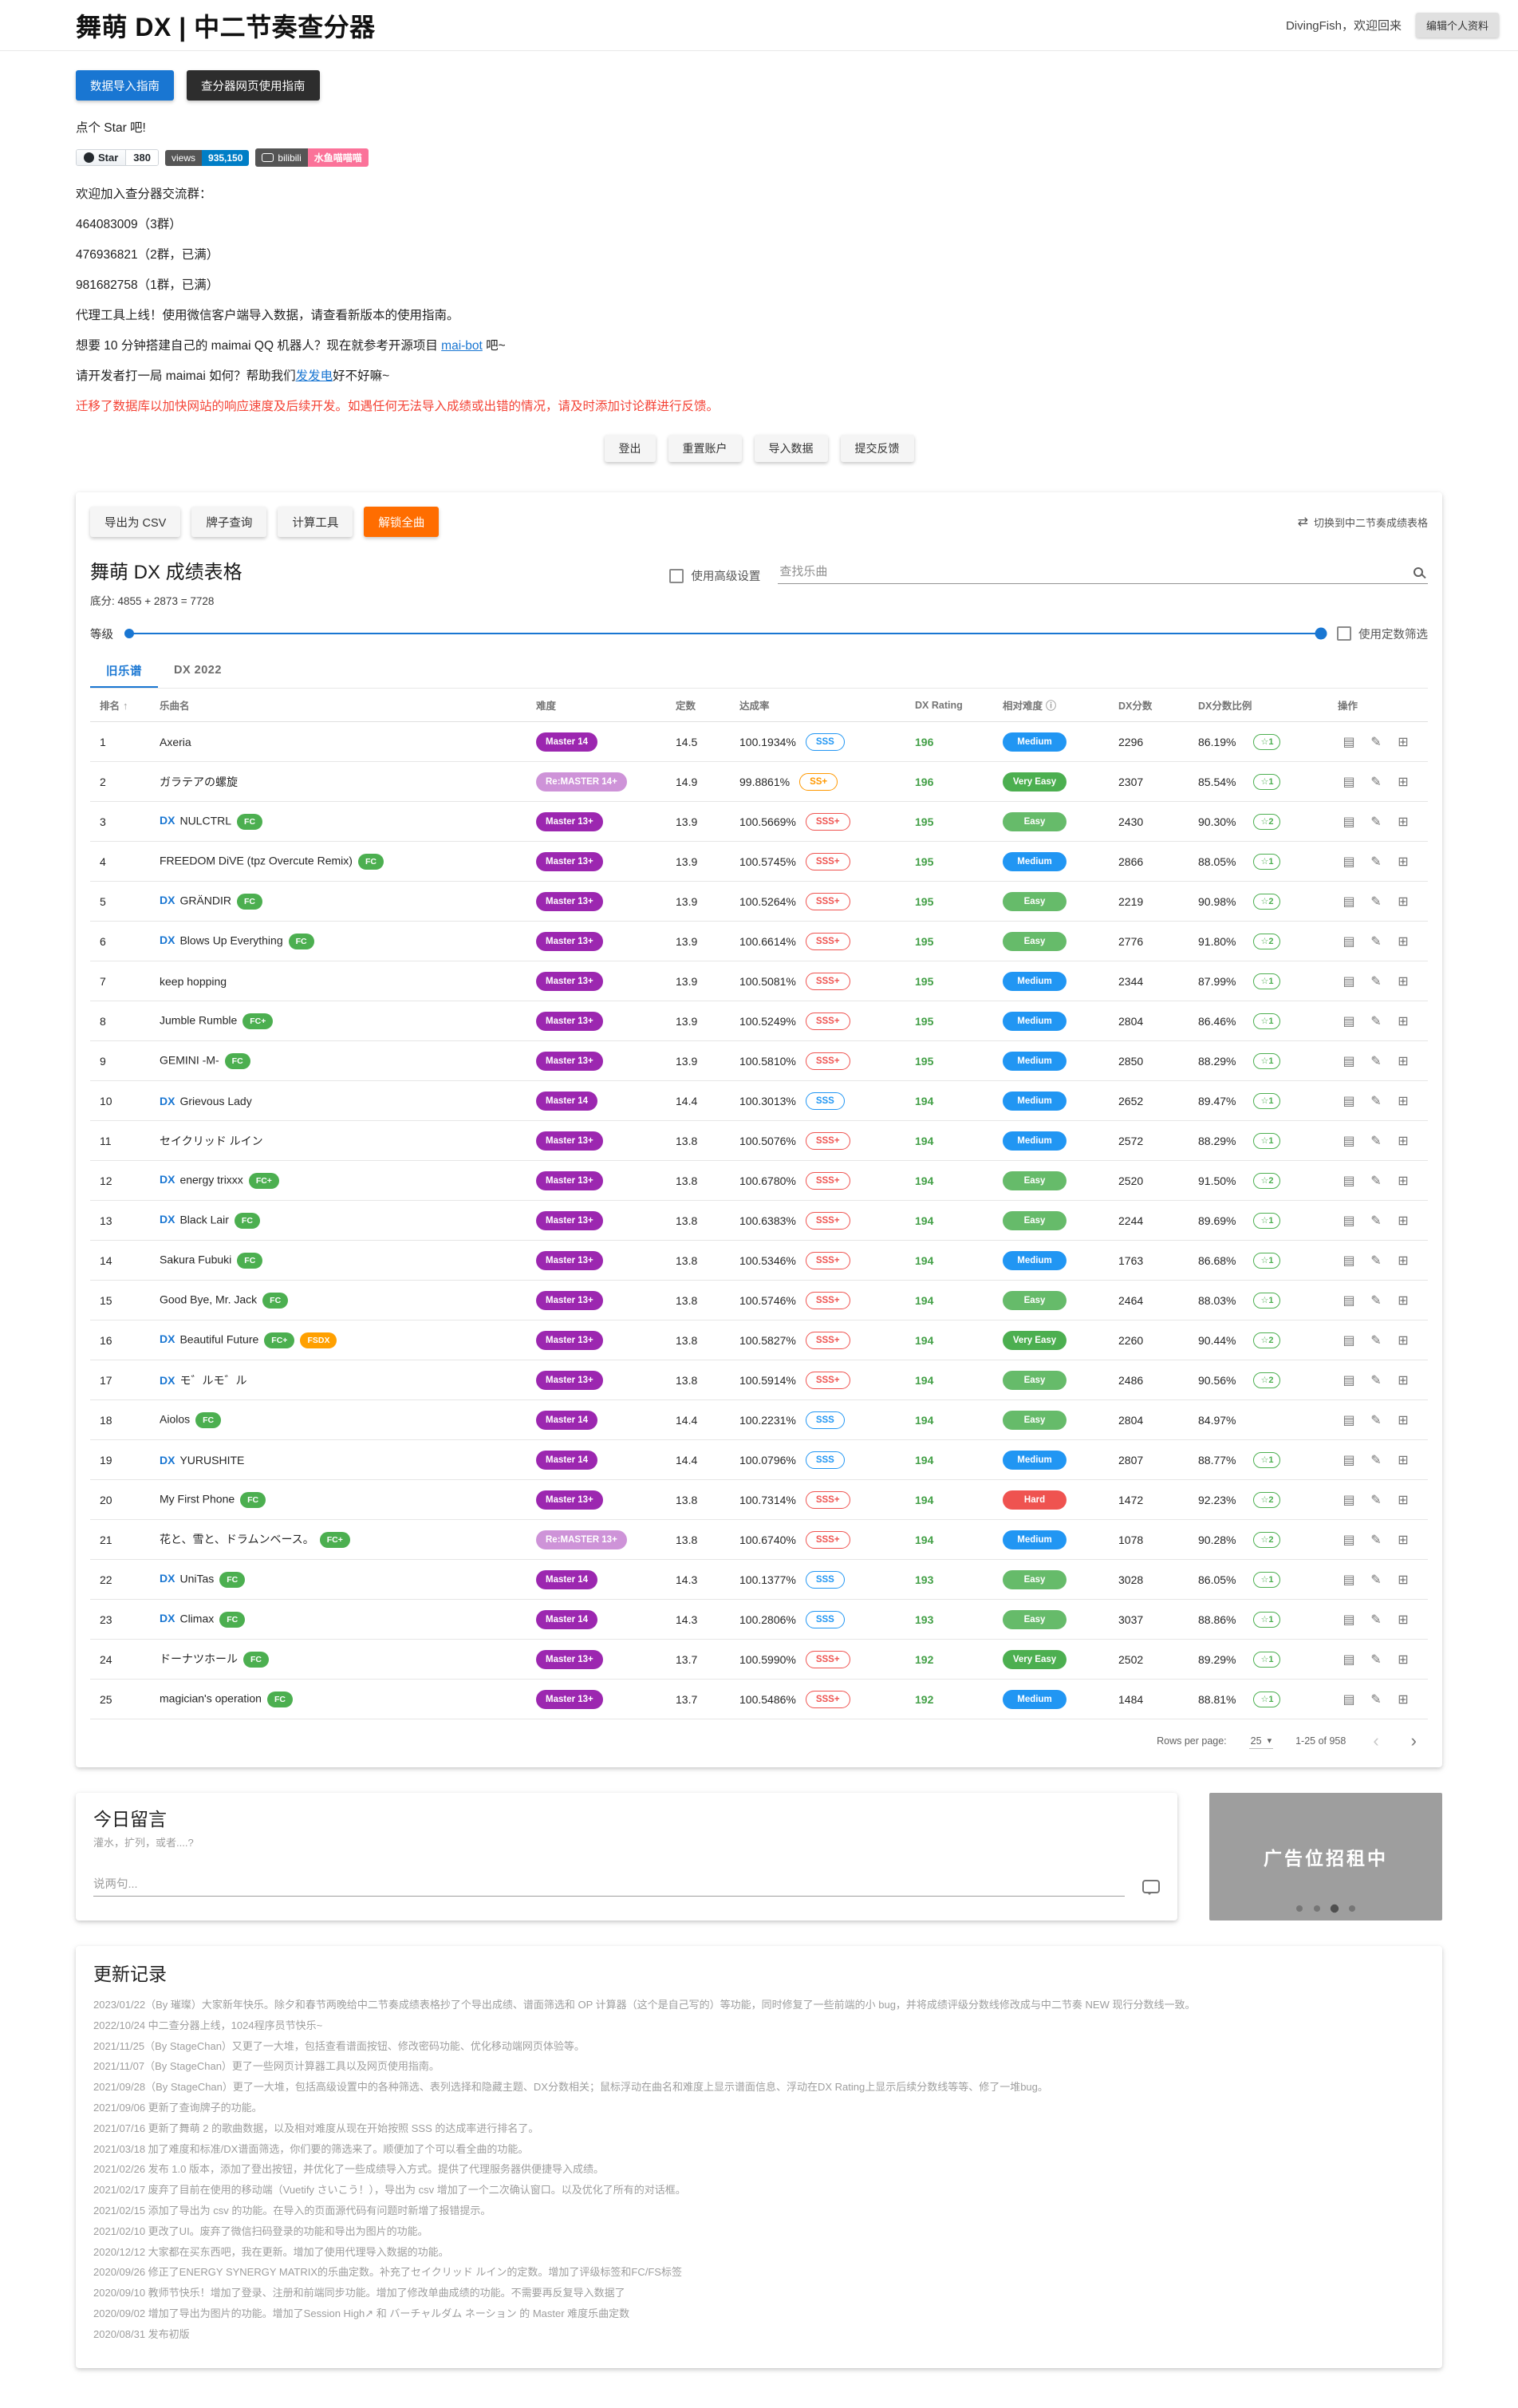  What do you see at coordinates (402, 522) in the screenshot?
I see `unlock-all-button: 解锁全曲` at bounding box center [402, 522].